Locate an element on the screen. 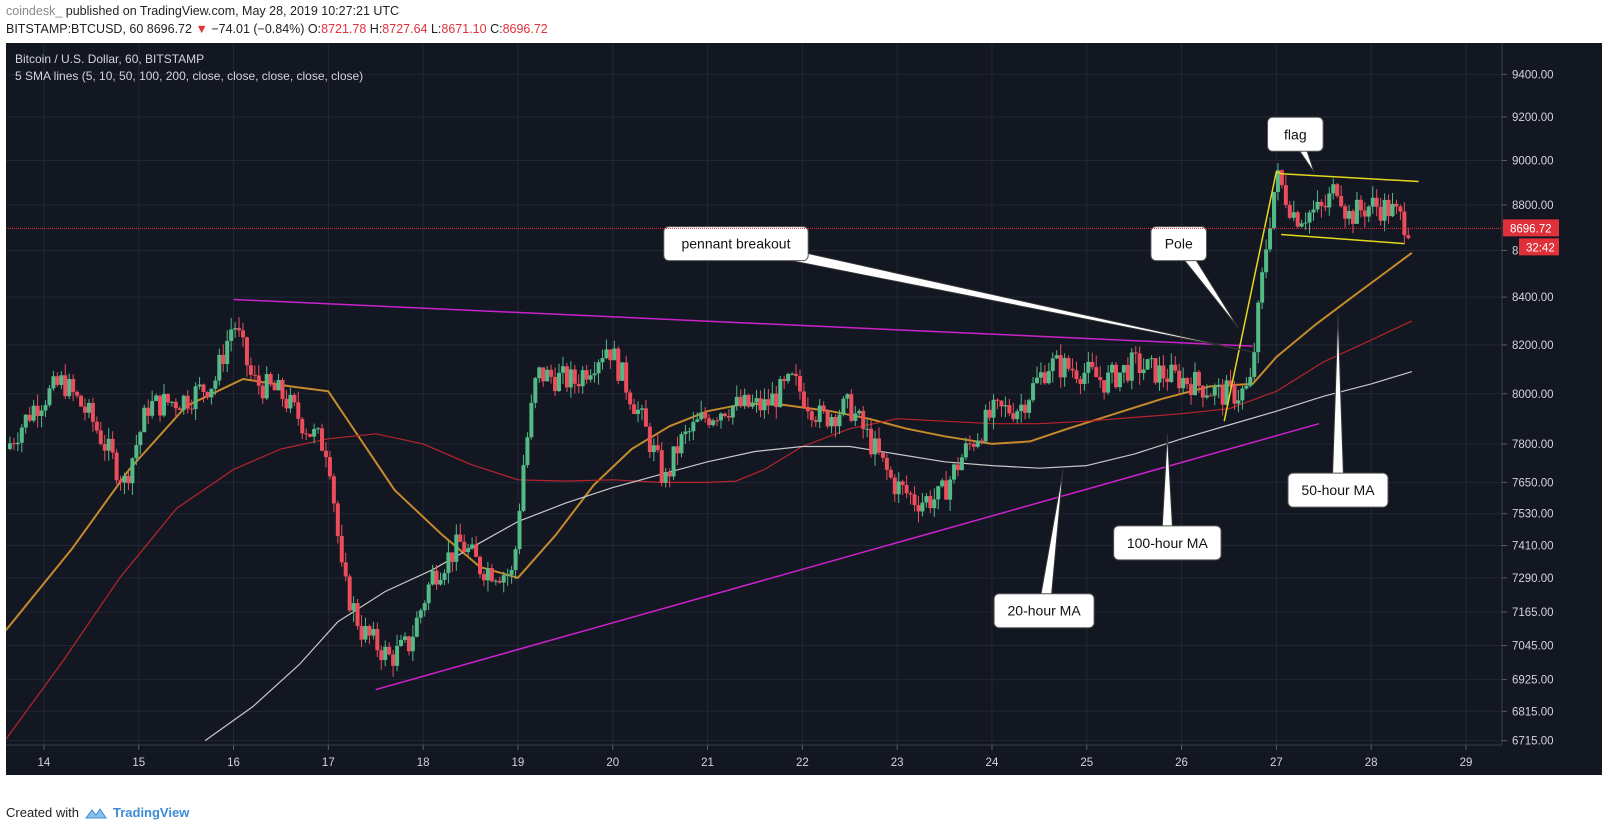  callout-box is located at coordinates (1338, 490).